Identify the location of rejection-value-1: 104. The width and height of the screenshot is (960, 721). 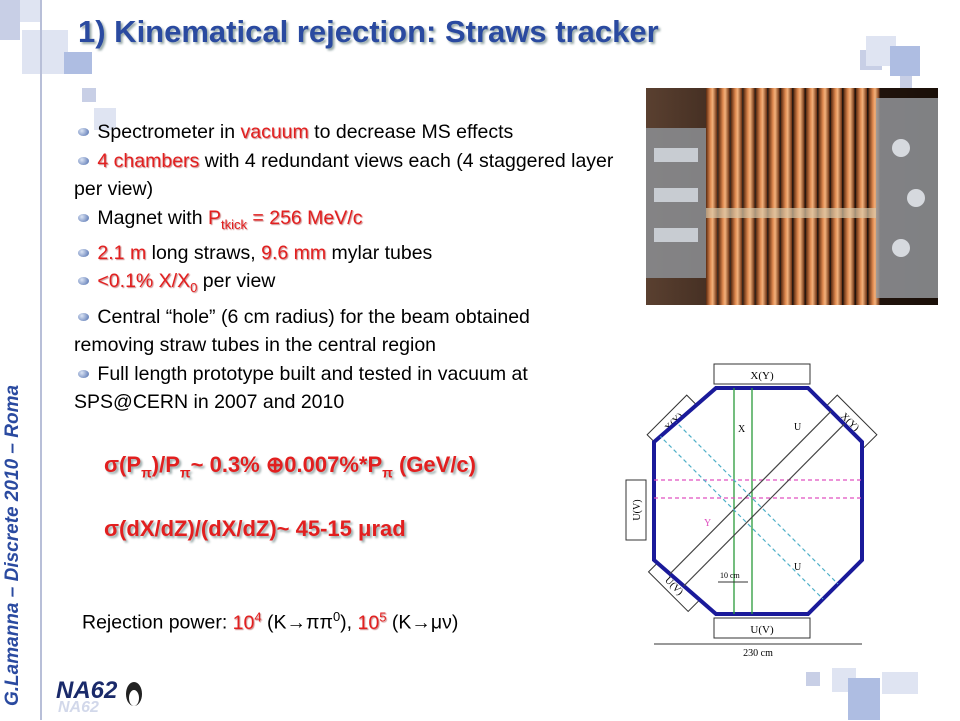
(247, 621).